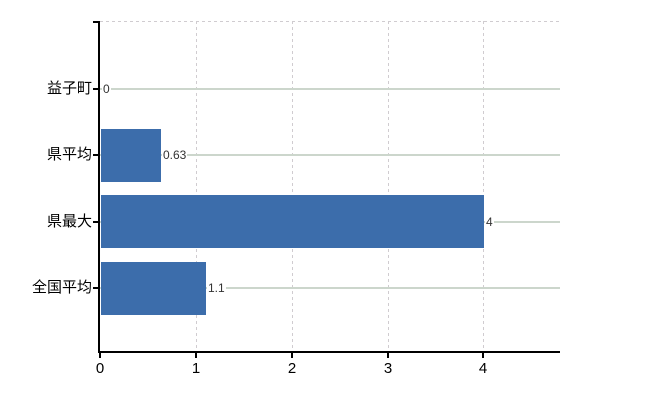  I want to click on bar-全国平均, so click(153, 288).